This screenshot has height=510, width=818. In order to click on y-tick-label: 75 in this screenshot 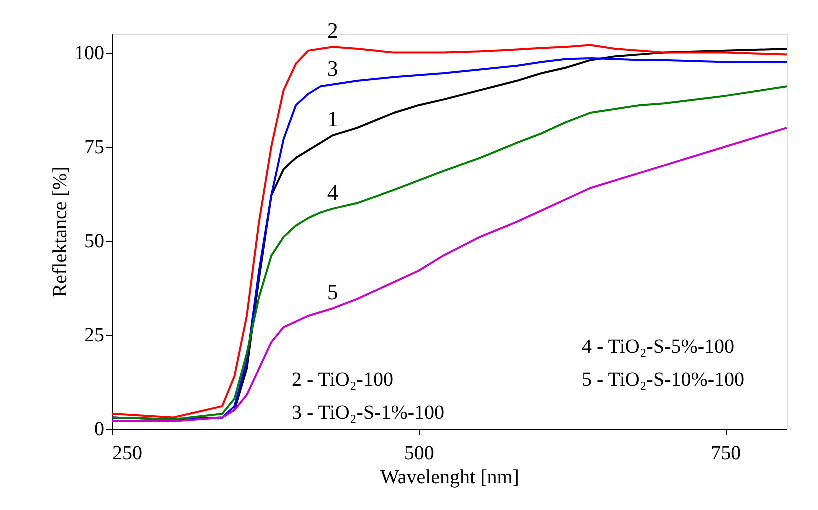, I will do `click(94, 147)`.